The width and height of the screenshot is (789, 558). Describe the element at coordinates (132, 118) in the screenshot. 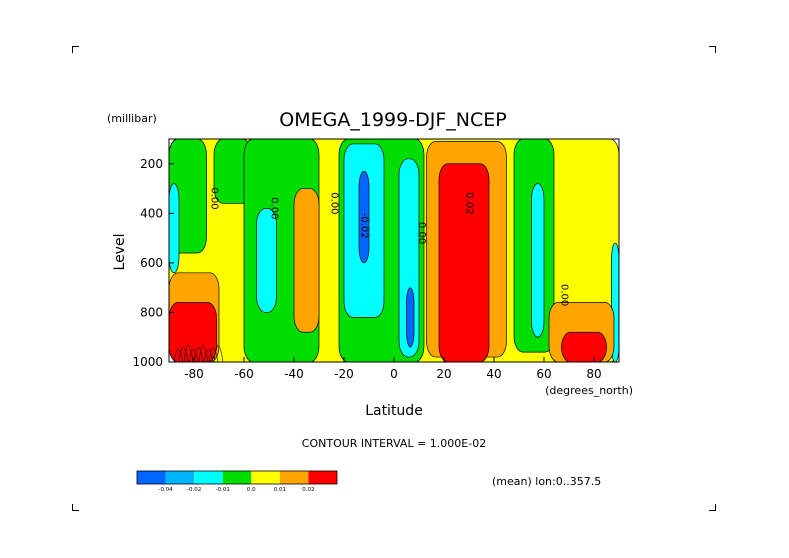

I see `y-units-label: (millibar)` at that location.